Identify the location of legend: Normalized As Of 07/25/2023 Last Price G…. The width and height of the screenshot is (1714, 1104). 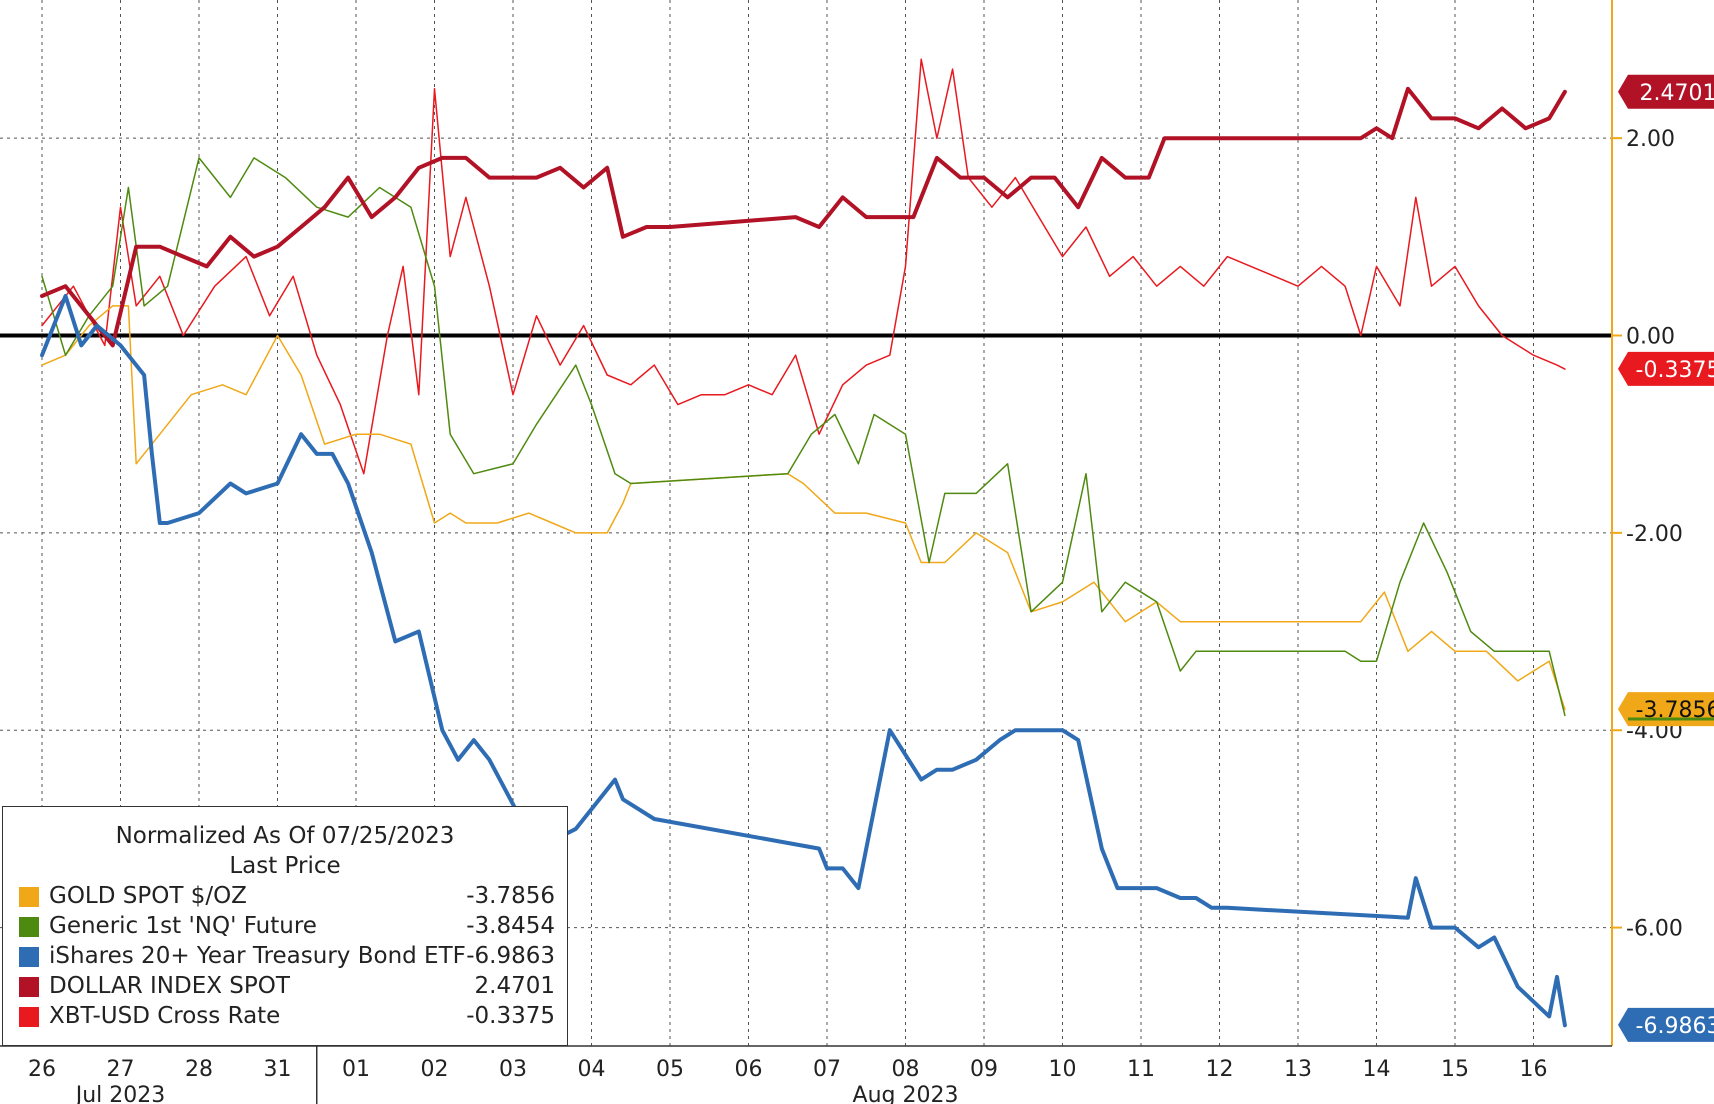
(285, 926).